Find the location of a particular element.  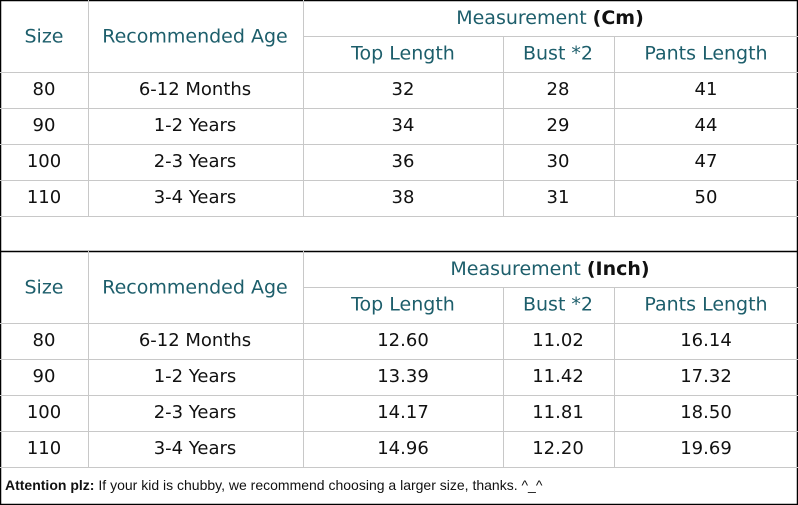

table-cell: 34 is located at coordinates (403, 125).